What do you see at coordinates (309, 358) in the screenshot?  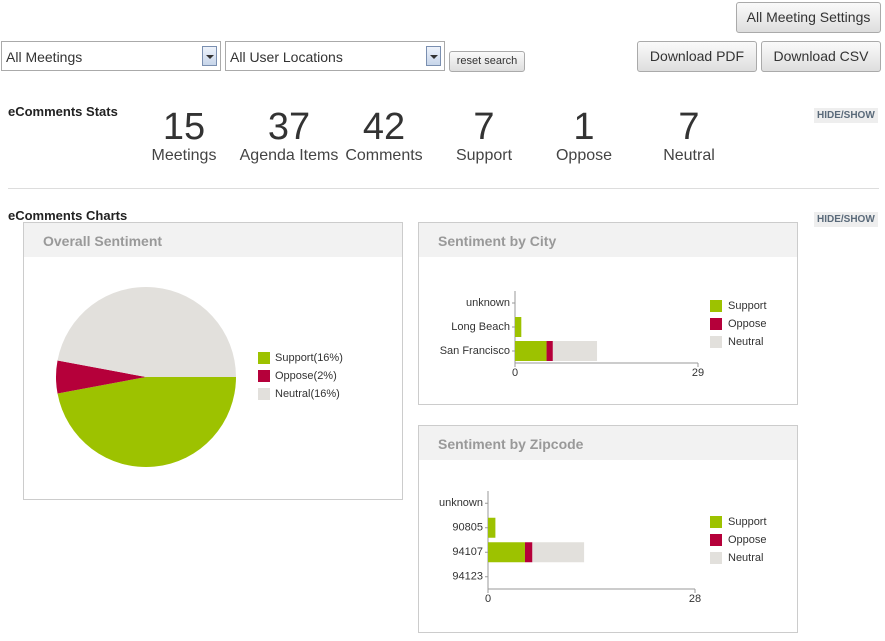 I see `legend-label: Support(16%)` at bounding box center [309, 358].